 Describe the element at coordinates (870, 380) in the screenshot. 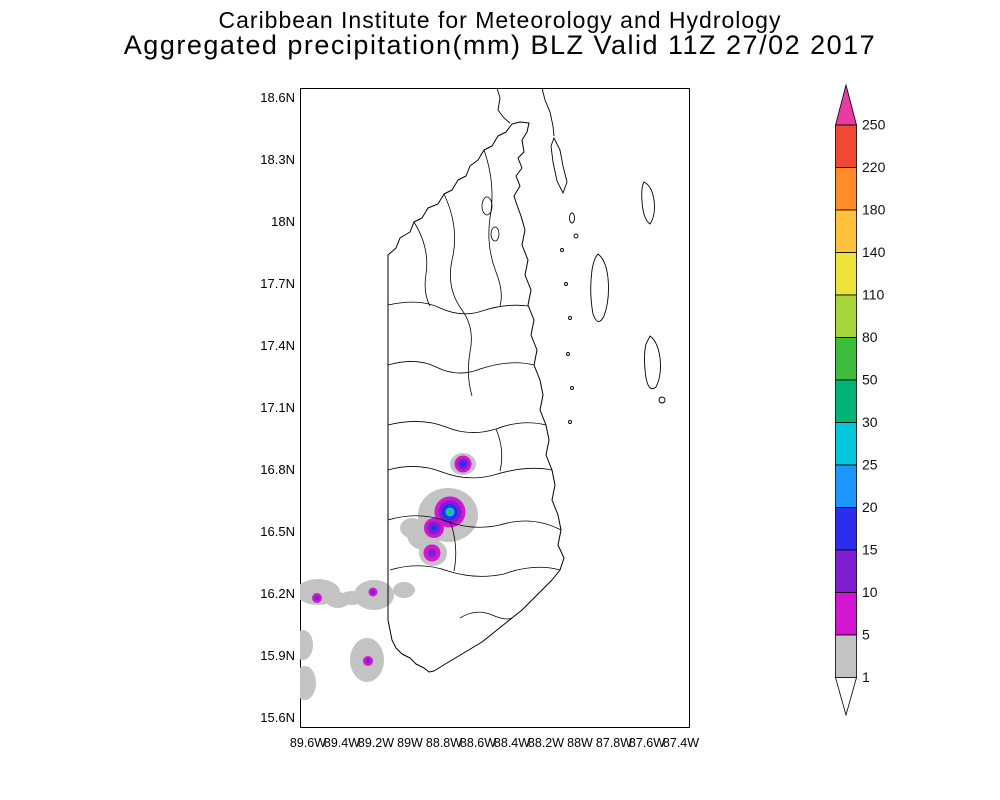

I see `colorbar-level-label: 50` at that location.